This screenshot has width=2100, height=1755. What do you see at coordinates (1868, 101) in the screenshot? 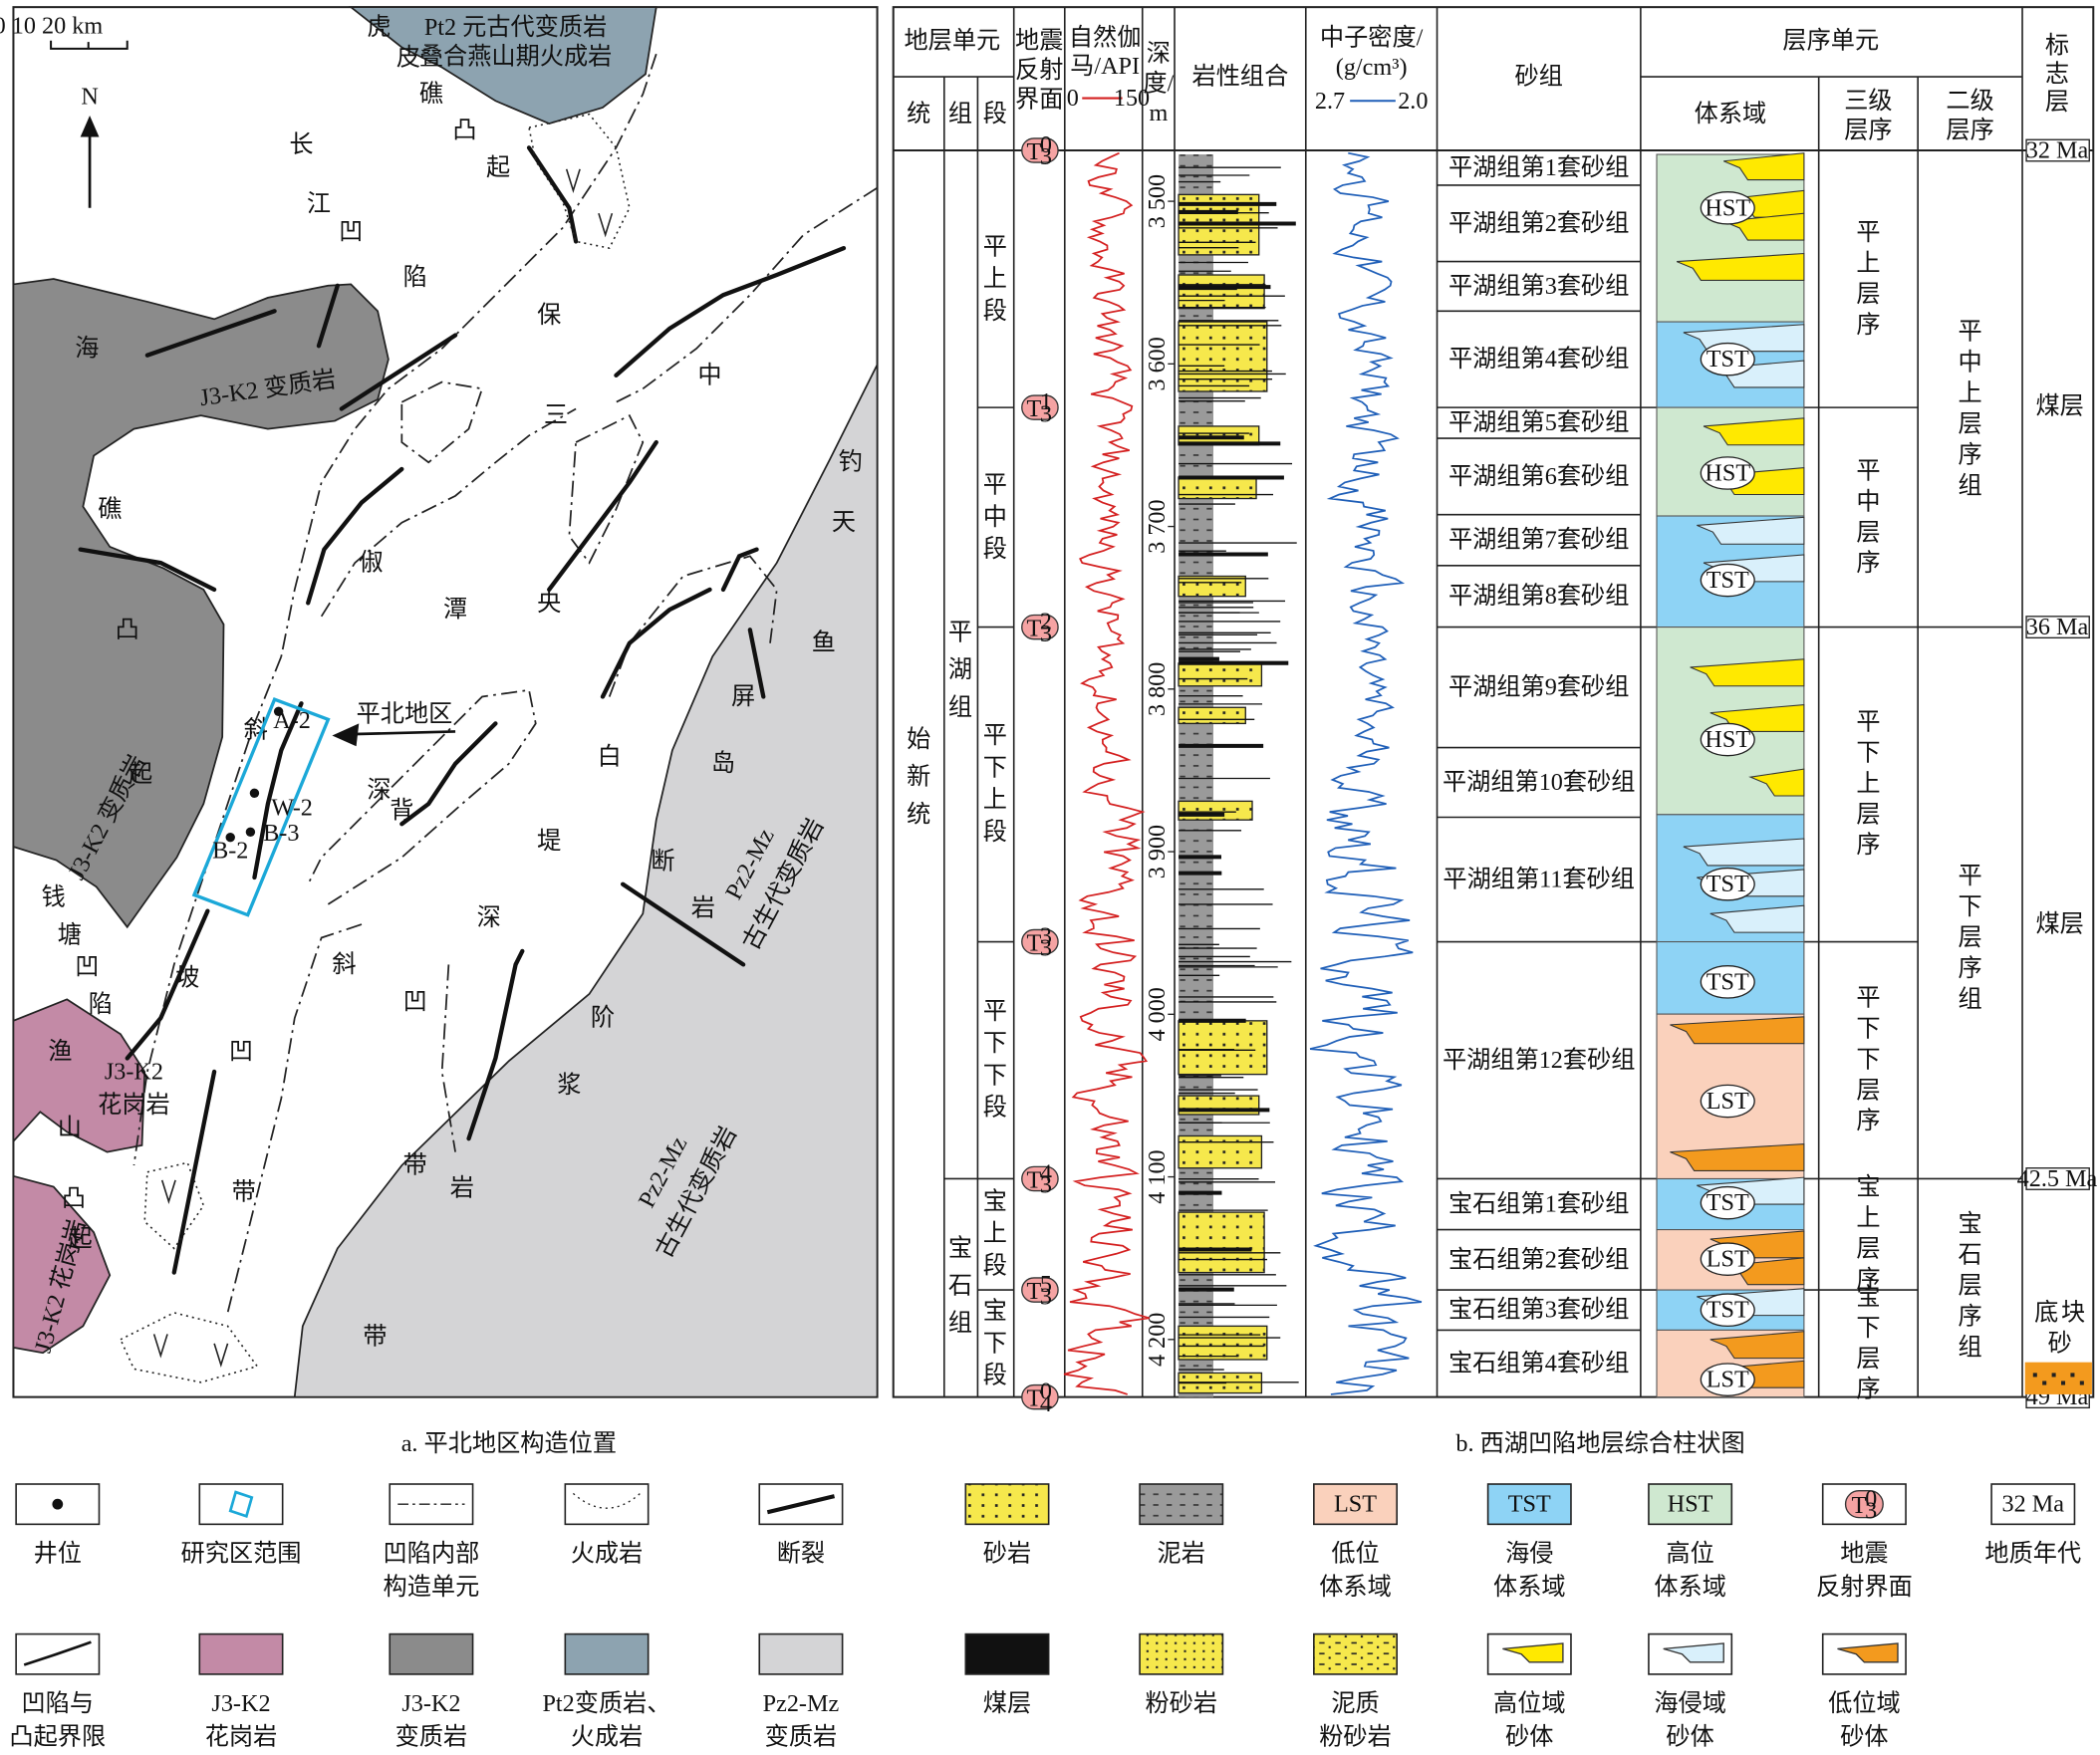
I see `header: 三级` at bounding box center [1868, 101].